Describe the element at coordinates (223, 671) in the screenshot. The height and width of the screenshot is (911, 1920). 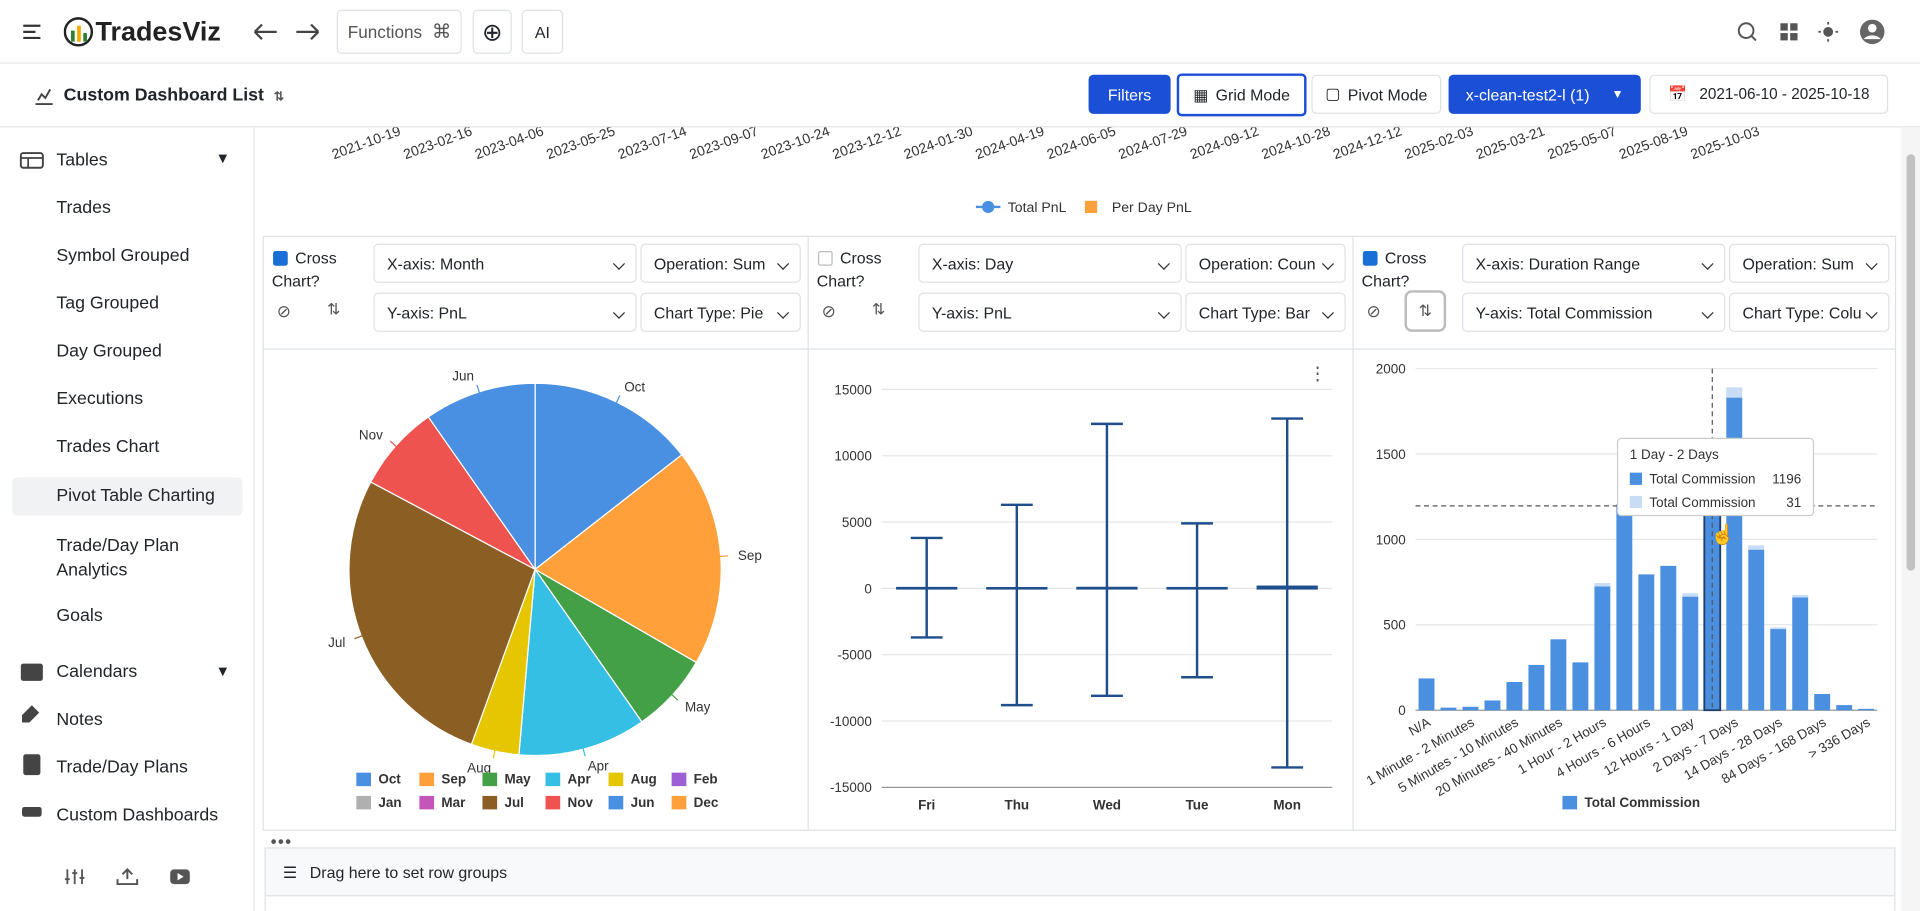
I see `calendars-chevron: ▼` at that location.